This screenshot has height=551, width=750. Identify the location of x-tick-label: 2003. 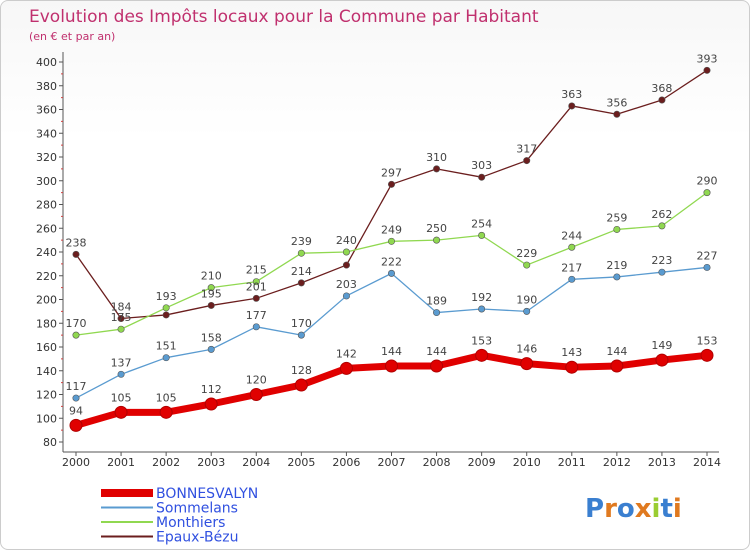
(211, 462).